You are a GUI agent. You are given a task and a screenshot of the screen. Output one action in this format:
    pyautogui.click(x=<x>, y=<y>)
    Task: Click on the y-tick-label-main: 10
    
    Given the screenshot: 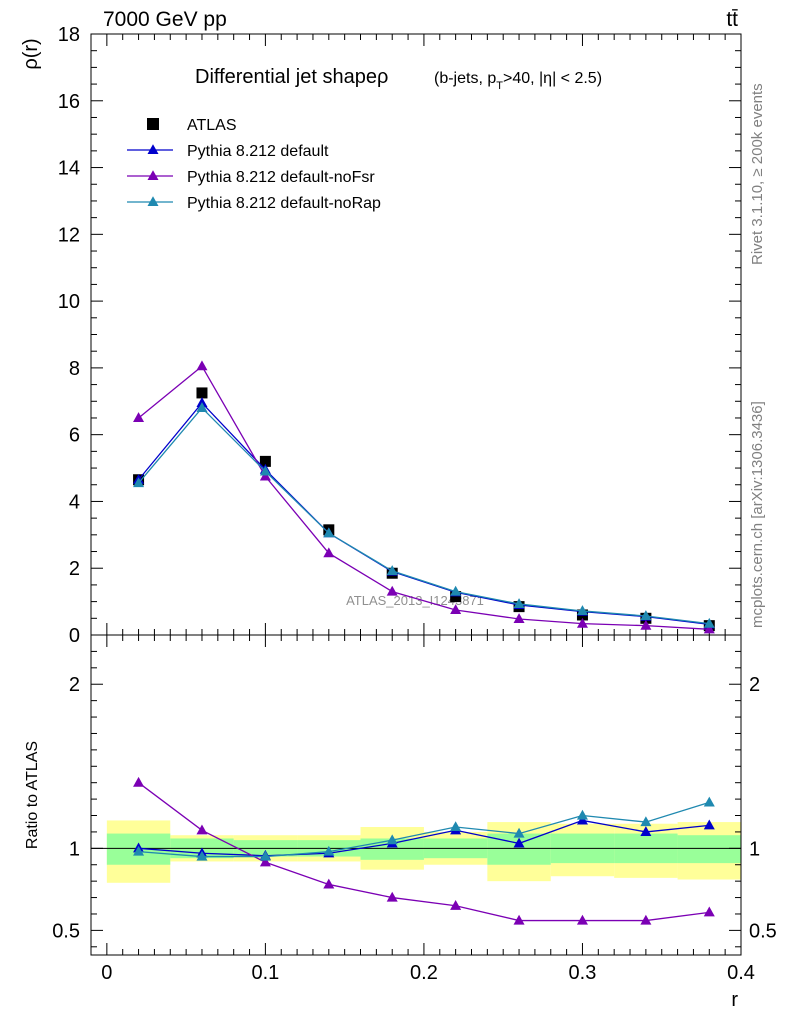 What is the action you would take?
    pyautogui.click(x=69, y=302)
    